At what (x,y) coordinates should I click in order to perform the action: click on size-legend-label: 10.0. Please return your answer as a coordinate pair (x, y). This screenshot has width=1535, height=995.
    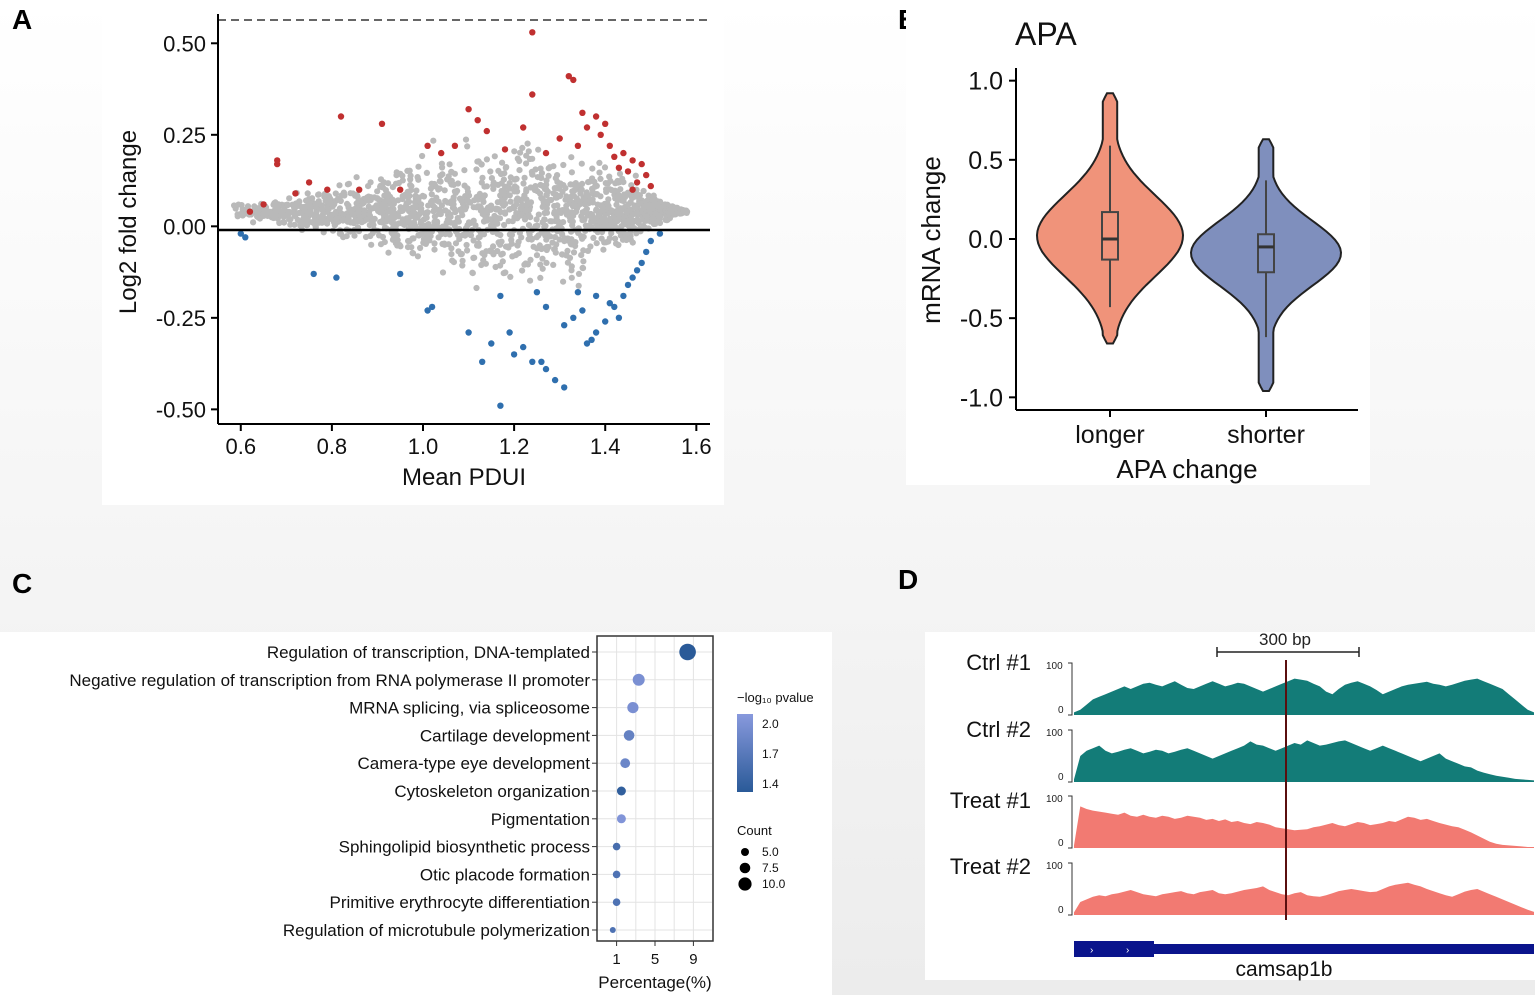
    Looking at the image, I should click on (774, 884).